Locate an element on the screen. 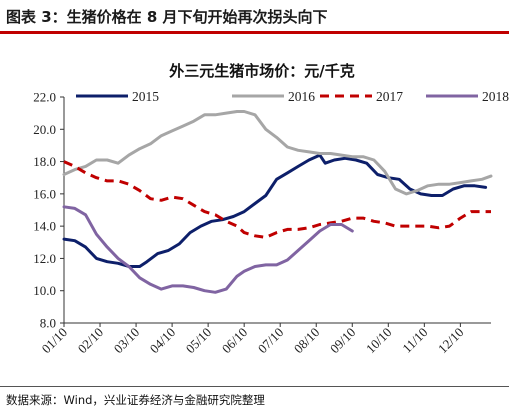 This screenshot has width=509, height=413. figure-header: 图表 3：生猪价格在 8 月下旬开始再次拐头向下 is located at coordinates (254, 17).